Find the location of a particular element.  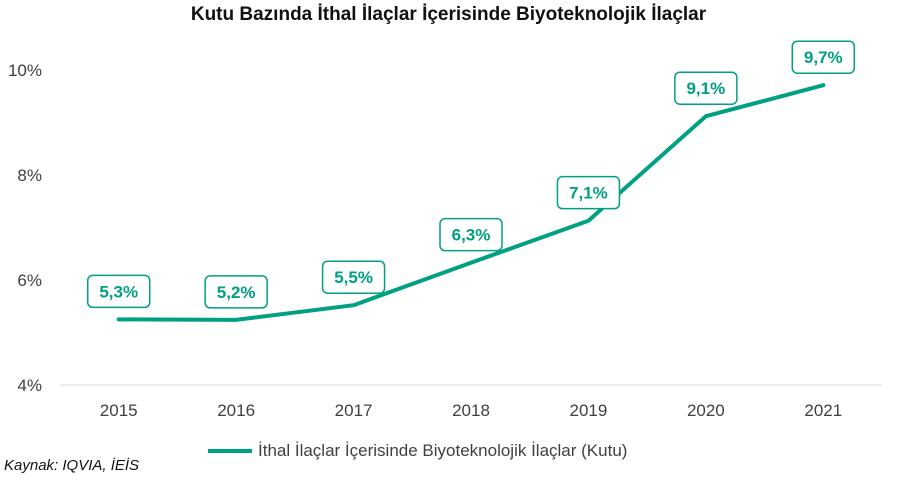

data-label: 7,1% is located at coordinates (588, 192).